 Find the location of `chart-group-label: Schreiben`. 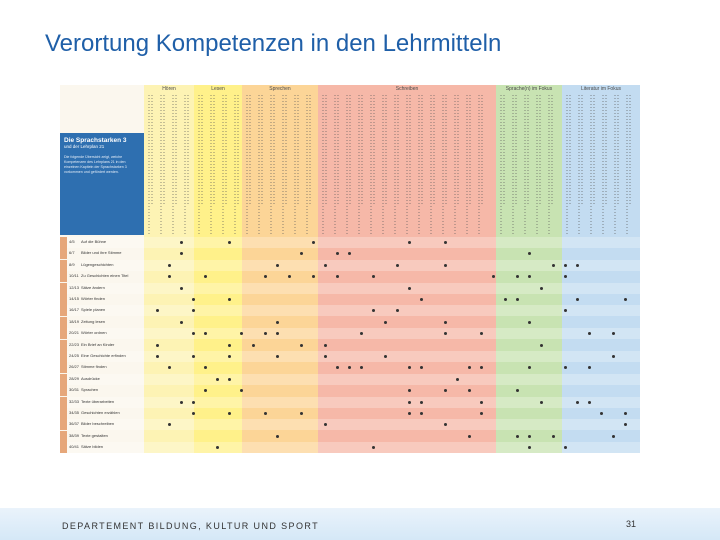

chart-group-label: Schreiben is located at coordinates (407, 89).